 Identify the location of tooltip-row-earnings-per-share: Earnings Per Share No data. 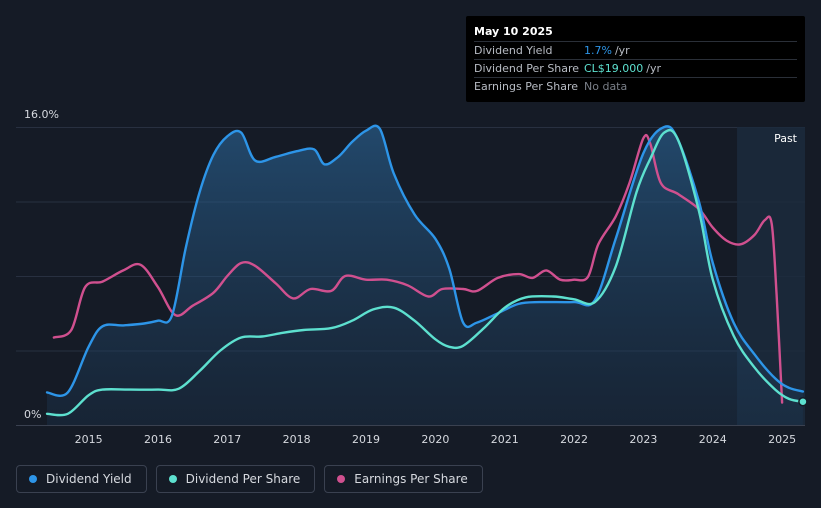
(635, 86).